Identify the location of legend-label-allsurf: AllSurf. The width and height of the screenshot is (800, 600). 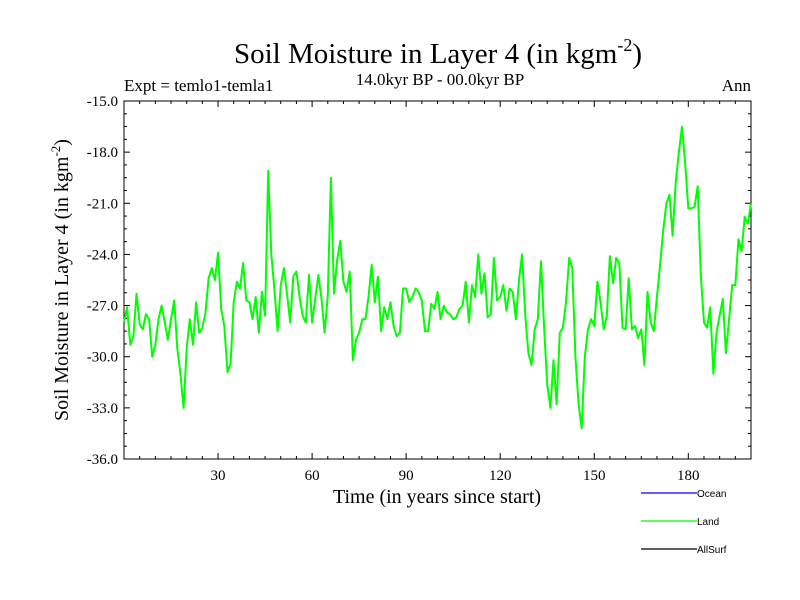
(712, 550).